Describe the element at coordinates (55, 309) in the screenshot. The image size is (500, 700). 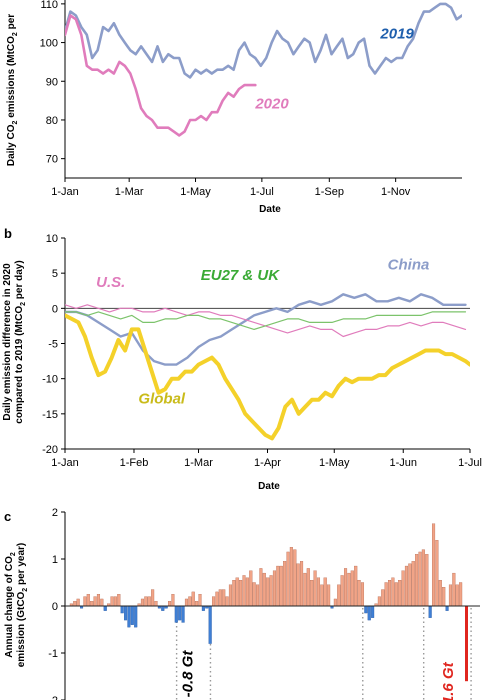
I see `panel-b-y-tick-label: 0` at that location.